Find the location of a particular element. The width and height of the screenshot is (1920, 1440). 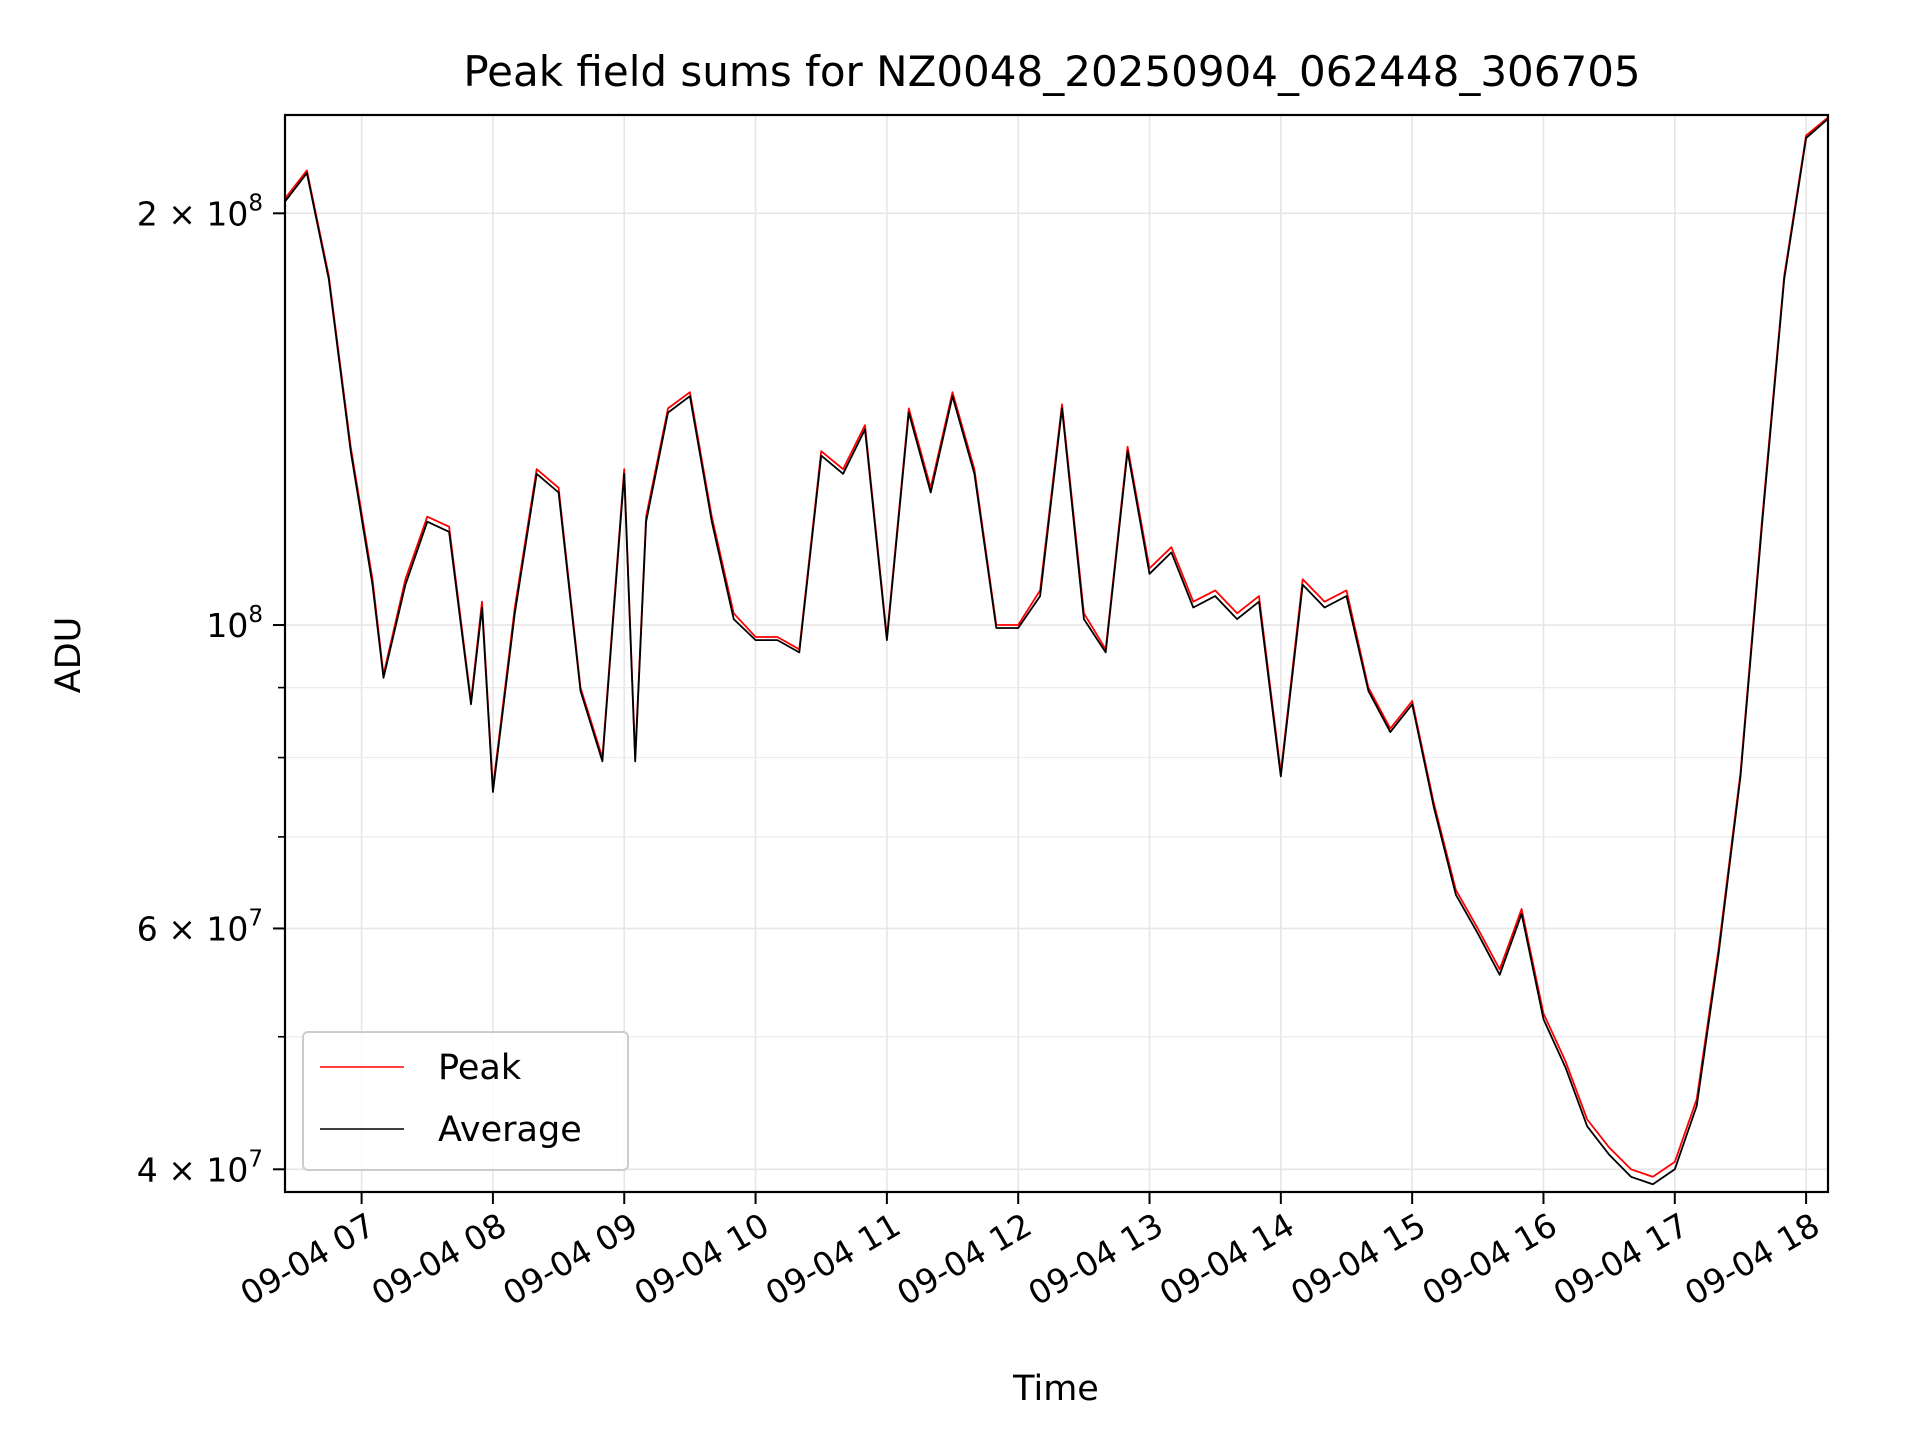

x-tick-label: 09-04 15 is located at coordinates (1358, 1259).